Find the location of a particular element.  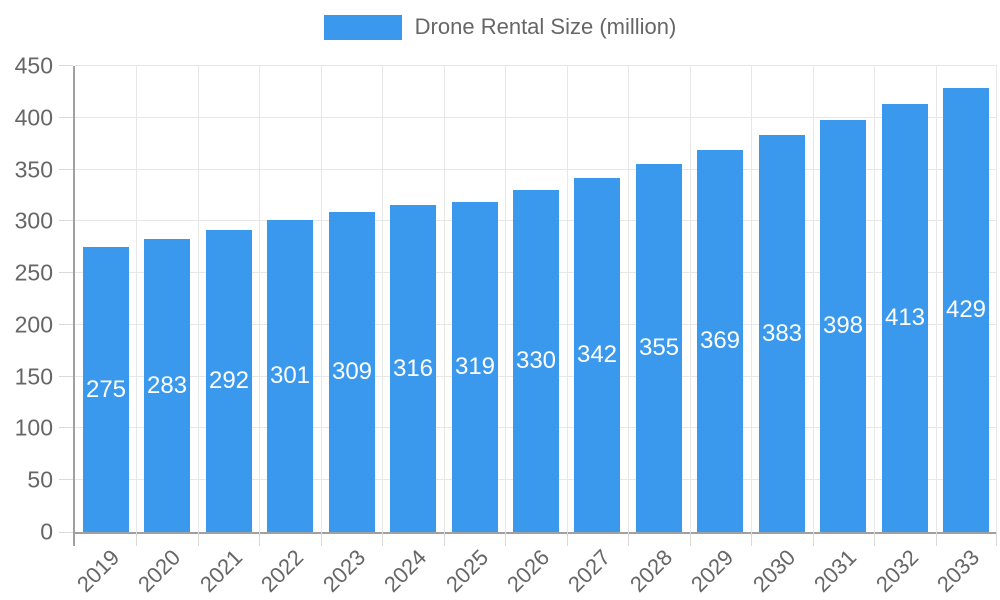

bar: 330 is located at coordinates (536, 361).